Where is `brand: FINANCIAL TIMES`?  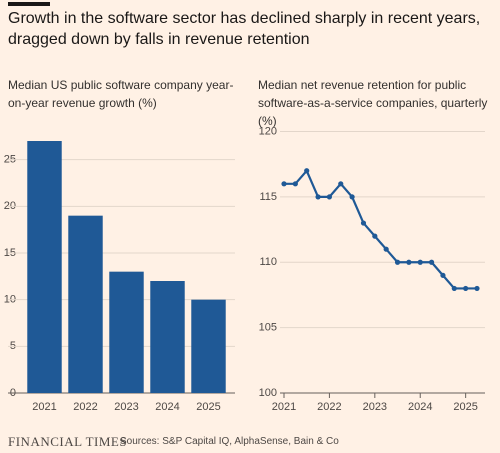
brand: FINANCIAL TIMES is located at coordinates (68, 441).